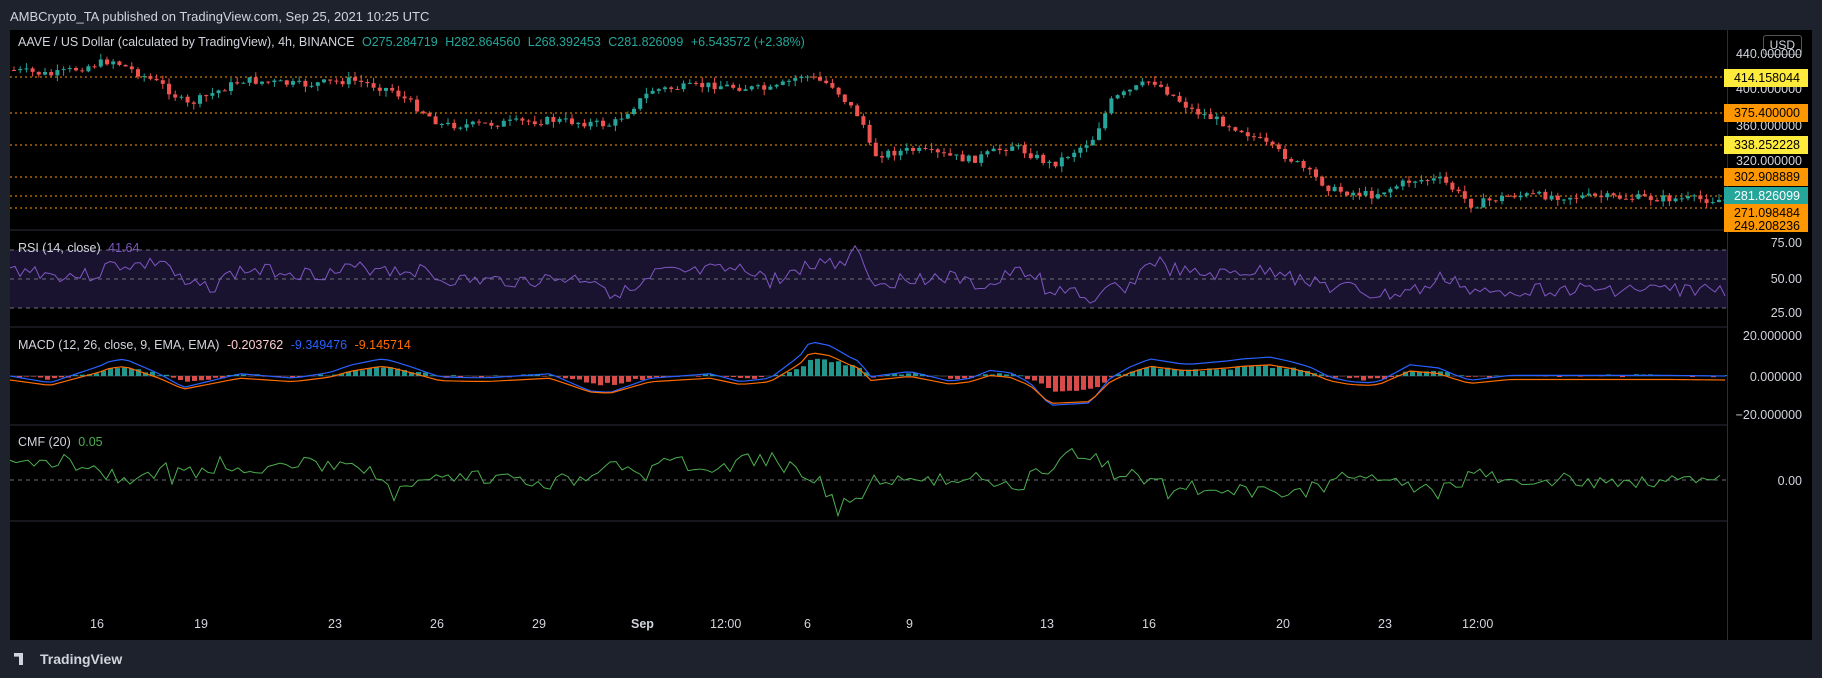  Describe the element at coordinates (119, 345) in the screenshot. I see `macd-title: MACD (12, 26, close, 9, EMA, EMA)` at that location.